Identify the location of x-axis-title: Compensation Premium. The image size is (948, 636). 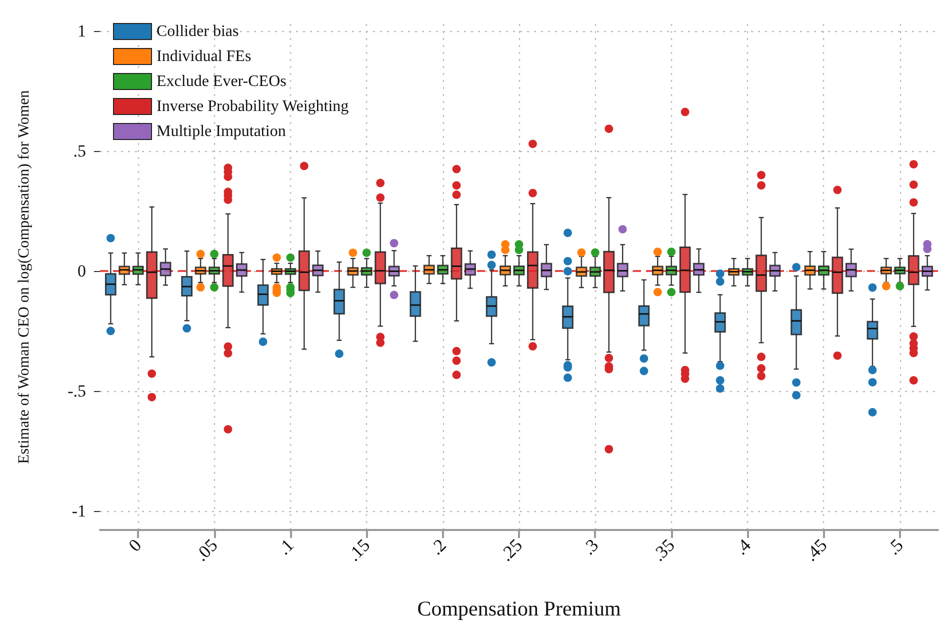
(519, 608).